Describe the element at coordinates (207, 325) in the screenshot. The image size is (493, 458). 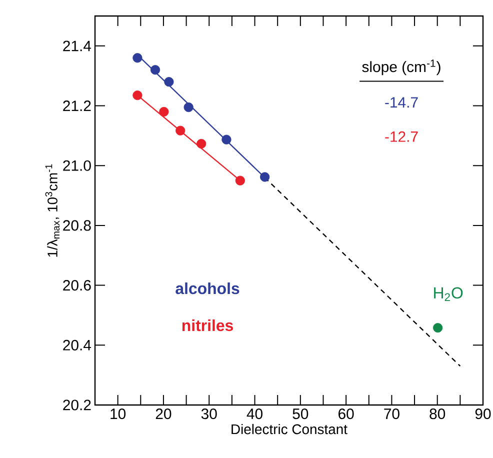
I see `text: nitriles` at that location.